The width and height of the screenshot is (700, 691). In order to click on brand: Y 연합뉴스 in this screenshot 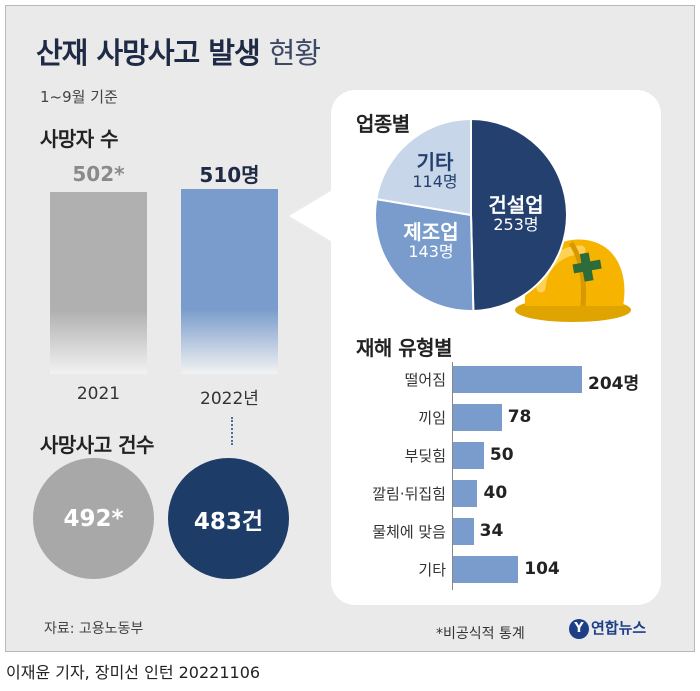, I will do `click(607, 628)`.